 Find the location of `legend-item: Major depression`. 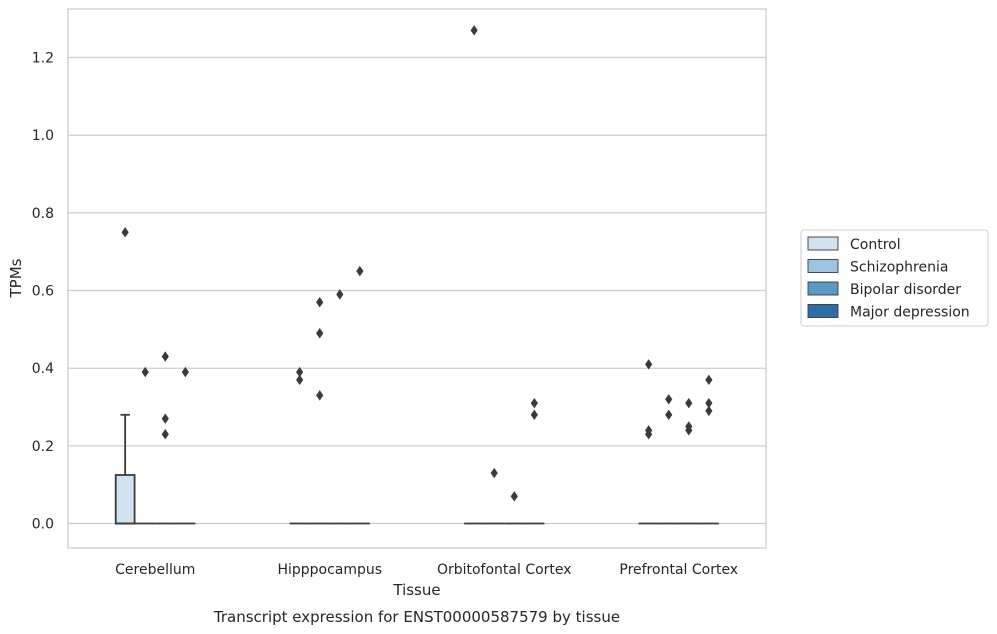

legend-item: Major depression is located at coordinates (888, 312).